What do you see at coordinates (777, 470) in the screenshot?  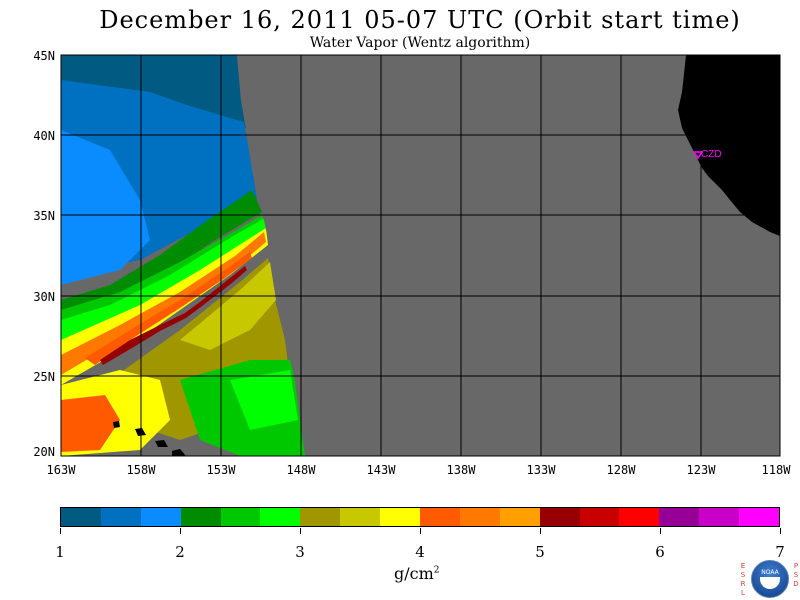 I see `lon-label-118w: 118W` at bounding box center [777, 470].